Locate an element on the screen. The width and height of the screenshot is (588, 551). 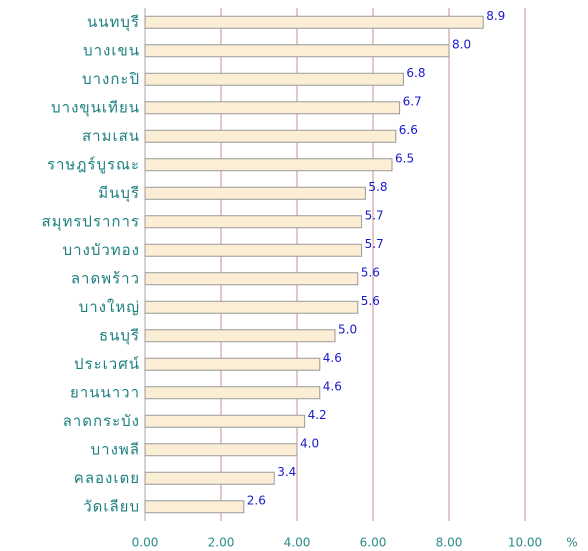
y-tick-label: บางขุนเทียน is located at coordinates (95, 107).